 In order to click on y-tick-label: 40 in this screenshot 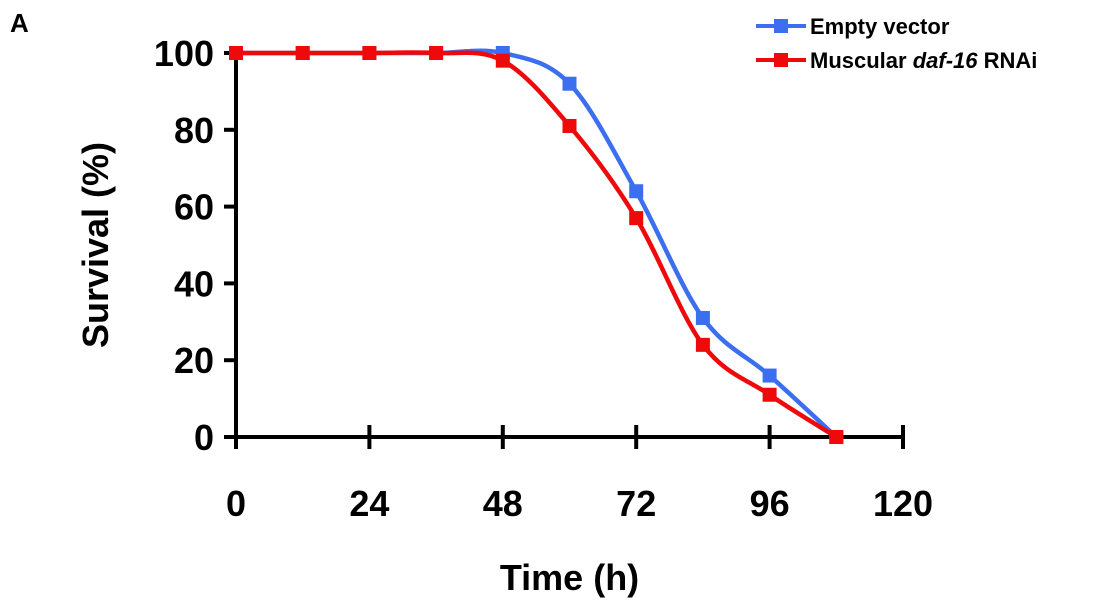, I will do `click(194, 283)`.